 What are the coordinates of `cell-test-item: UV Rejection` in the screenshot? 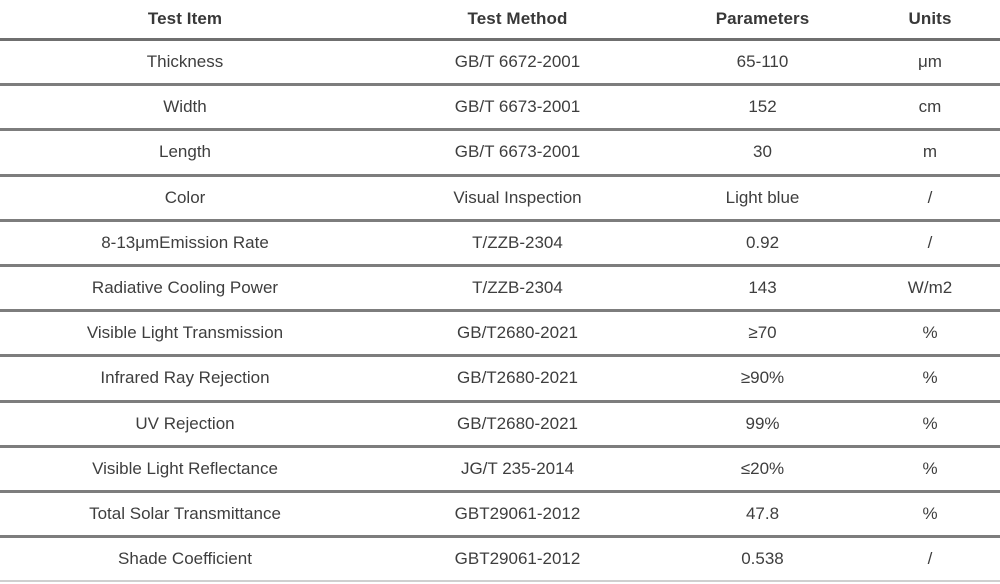 It's located at (185, 424).